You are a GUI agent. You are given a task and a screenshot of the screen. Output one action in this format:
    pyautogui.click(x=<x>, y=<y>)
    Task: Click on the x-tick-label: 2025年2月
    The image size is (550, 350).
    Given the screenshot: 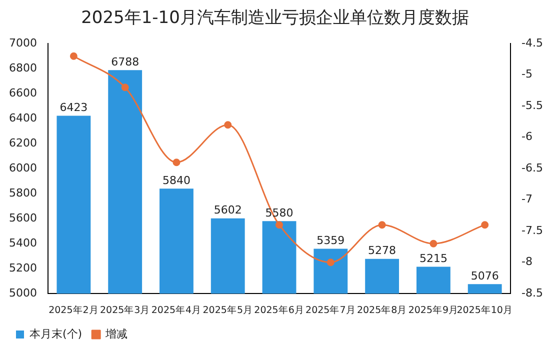 What is the action you would take?
    pyautogui.click(x=73, y=310)
    